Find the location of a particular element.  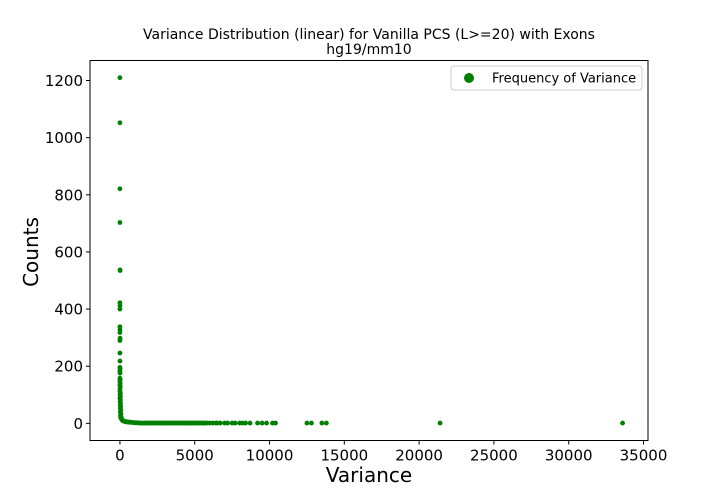

y-tick-label-0: 0 is located at coordinates (78, 424).